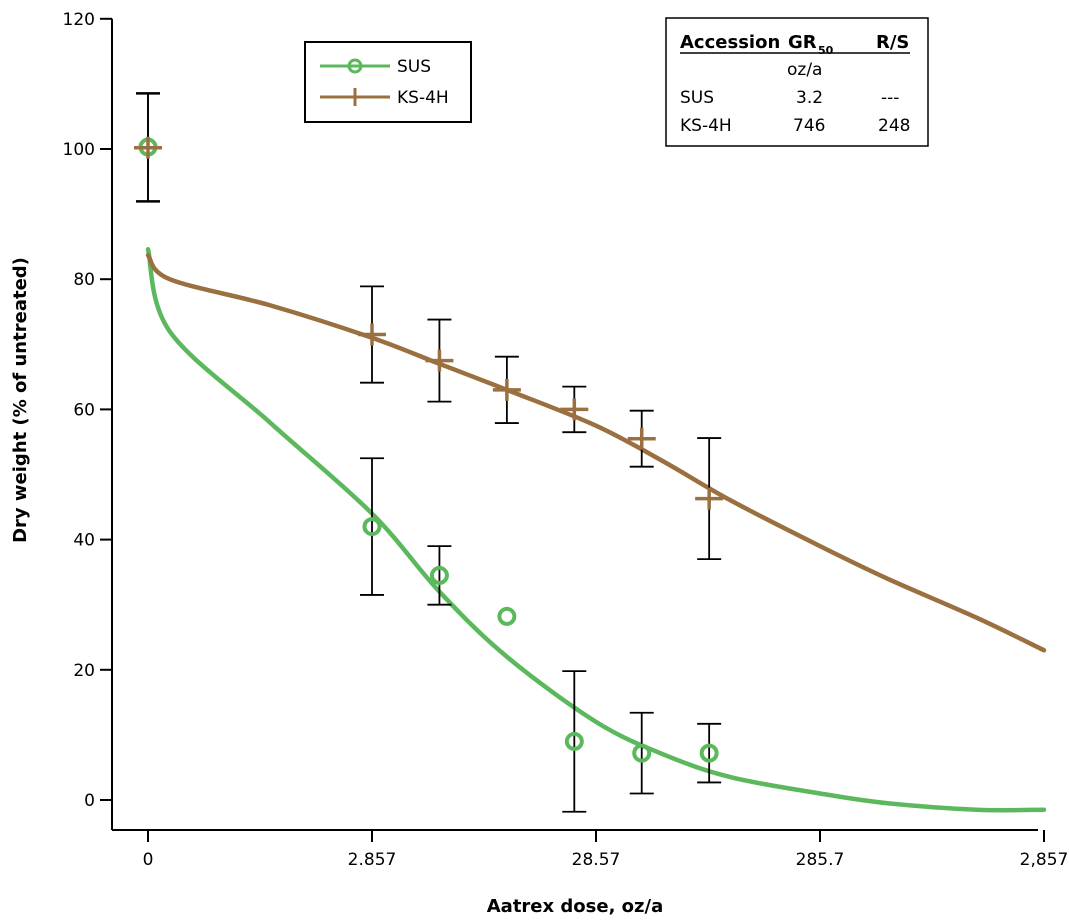 The image size is (1069, 922). What do you see at coordinates (809, 98) in the screenshot?
I see `table-row-sus-gr50: 3.2` at bounding box center [809, 98].